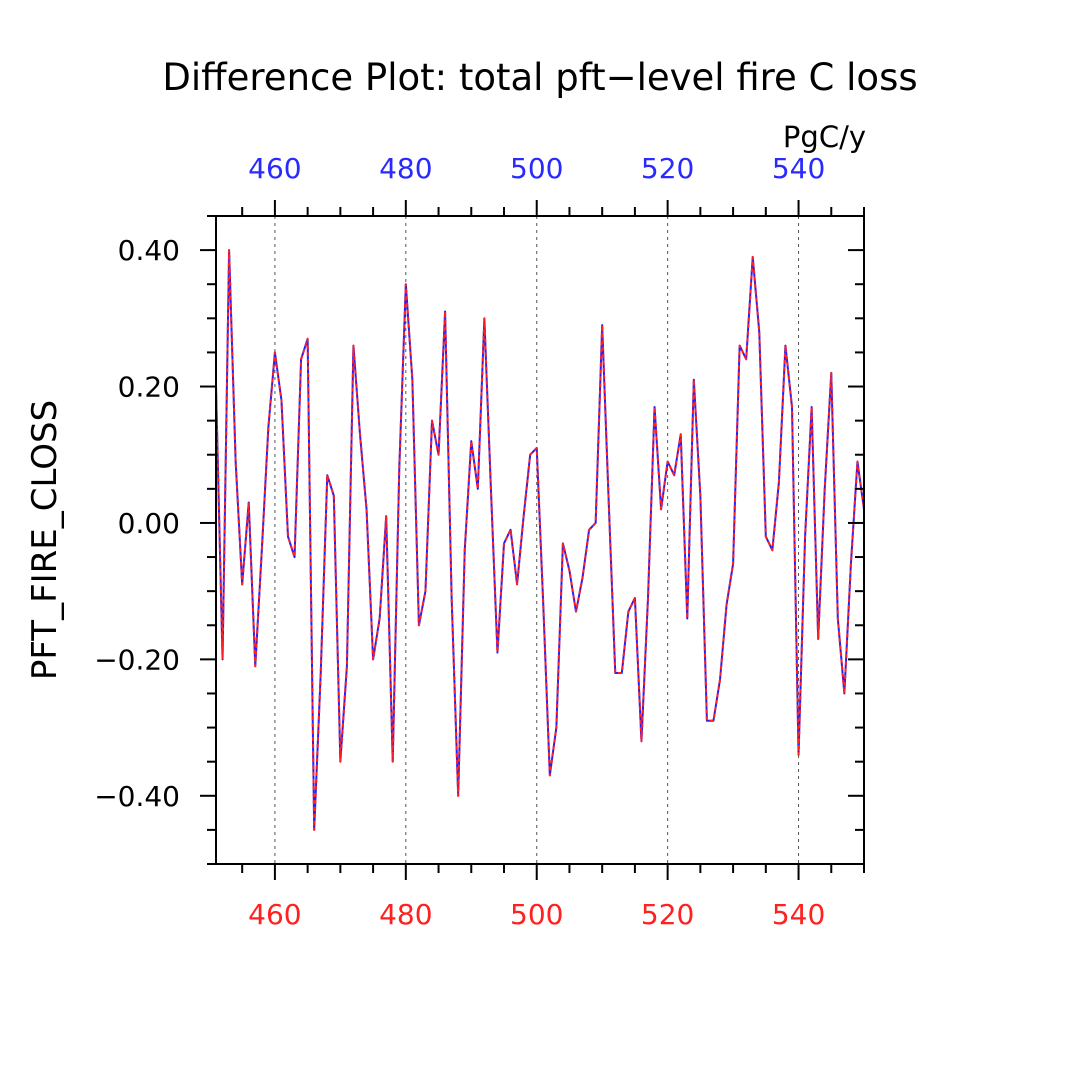 This screenshot has height=1080, width=1080. I want to click on y-tick-label: 0.40, so click(149, 250).